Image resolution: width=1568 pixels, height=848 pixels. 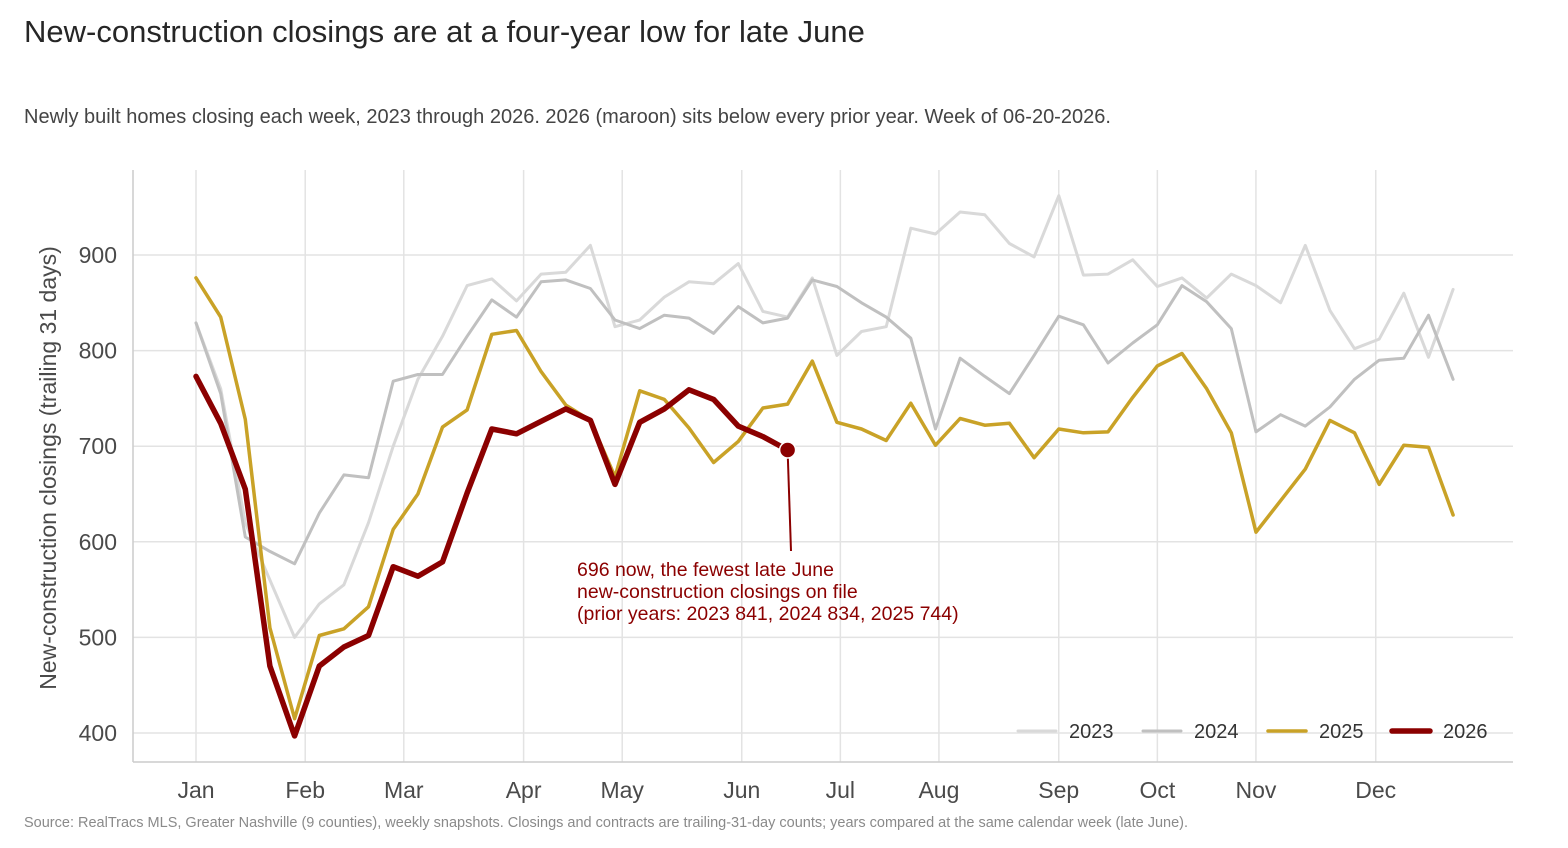 I want to click on x-tick-label: Sep, so click(x=1058, y=790).